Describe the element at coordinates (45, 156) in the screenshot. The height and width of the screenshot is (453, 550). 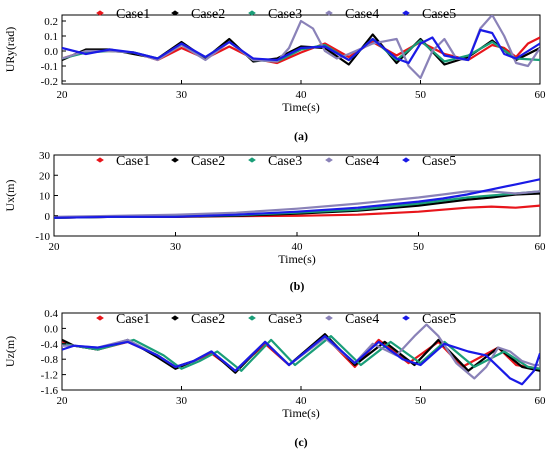
I see `y-tick-label: 30` at that location.